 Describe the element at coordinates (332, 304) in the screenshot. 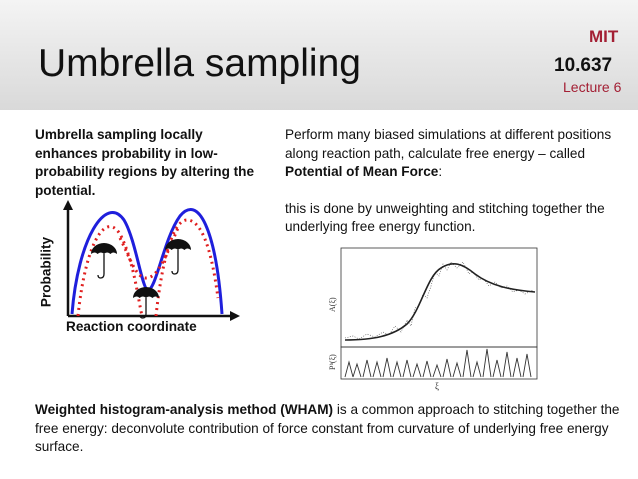

I see `pmf-ylabel: A(ξ)` at that location.